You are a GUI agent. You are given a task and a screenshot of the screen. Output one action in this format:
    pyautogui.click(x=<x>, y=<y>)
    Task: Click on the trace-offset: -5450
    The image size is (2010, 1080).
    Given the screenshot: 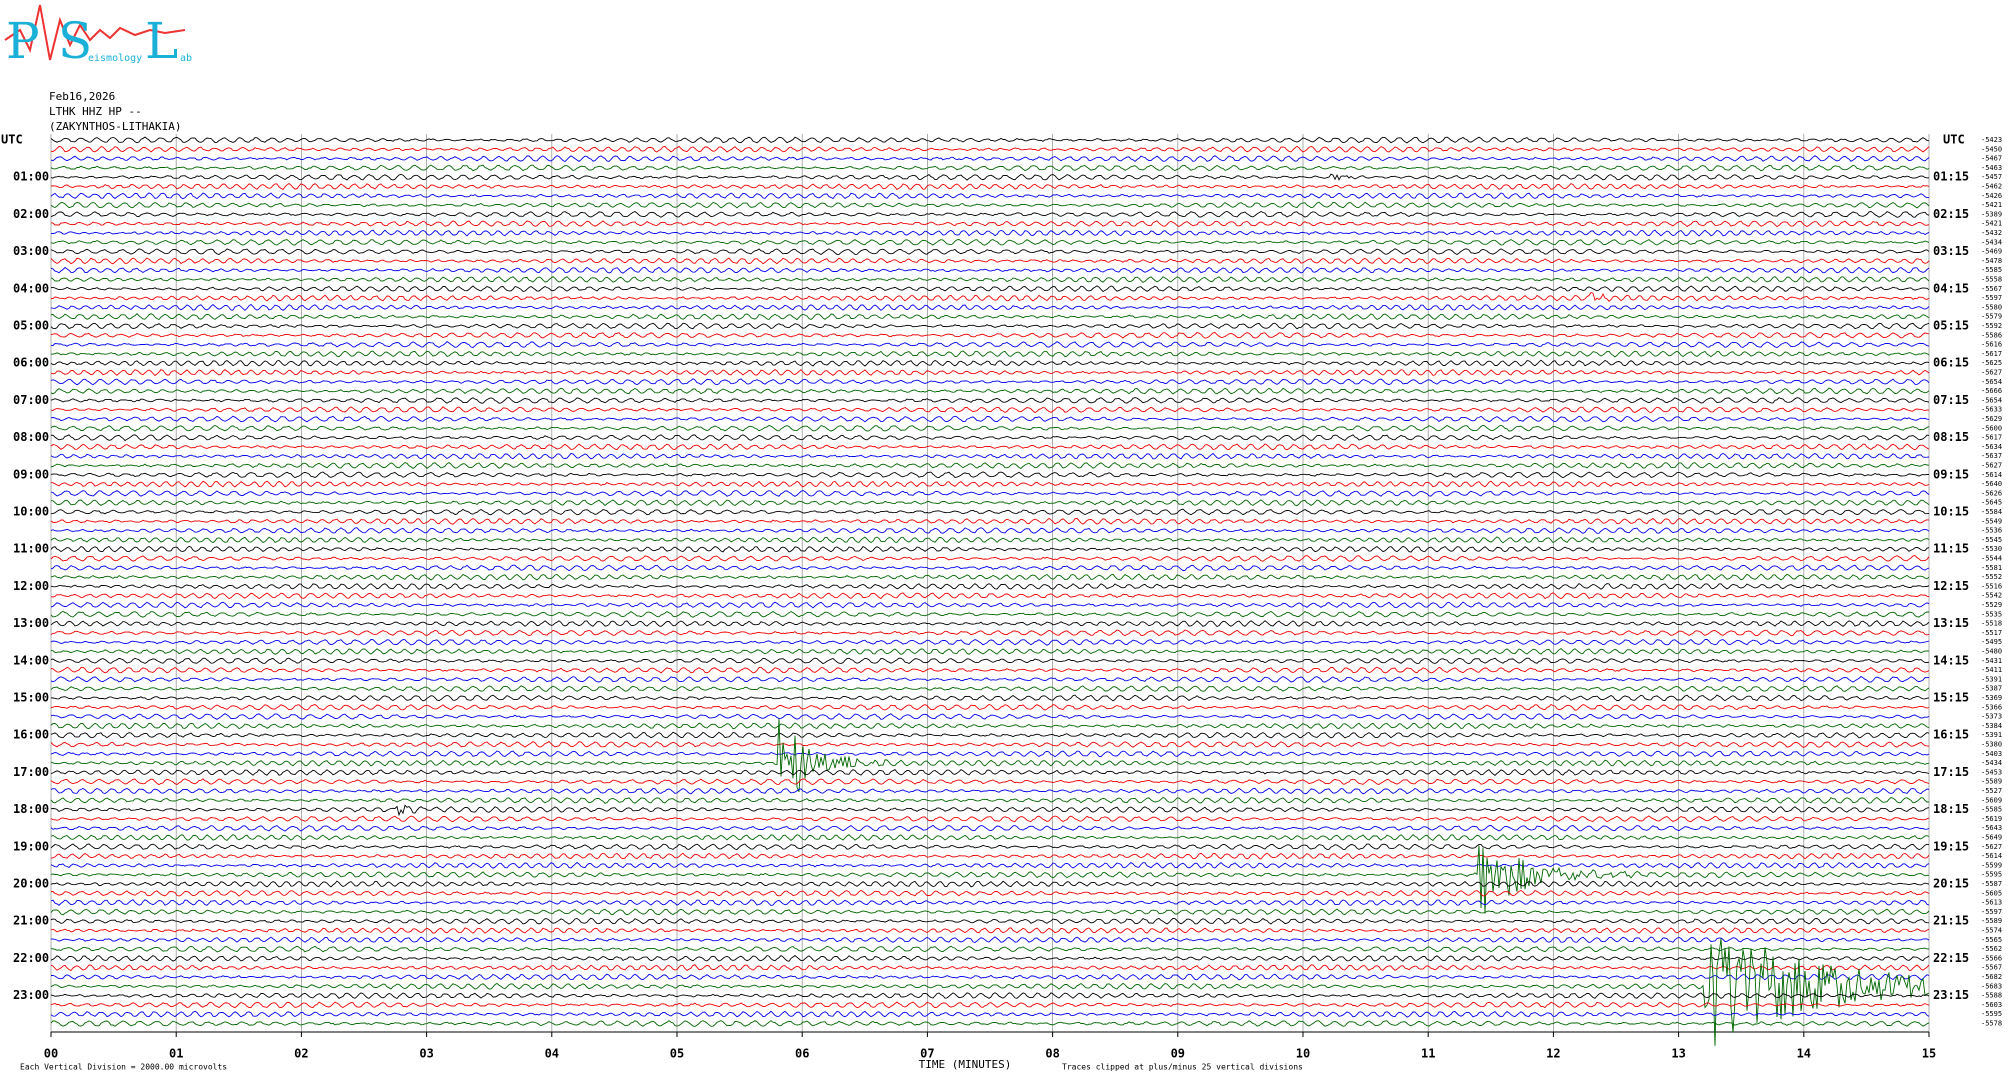 What is the action you would take?
    pyautogui.click(x=1991, y=149)
    